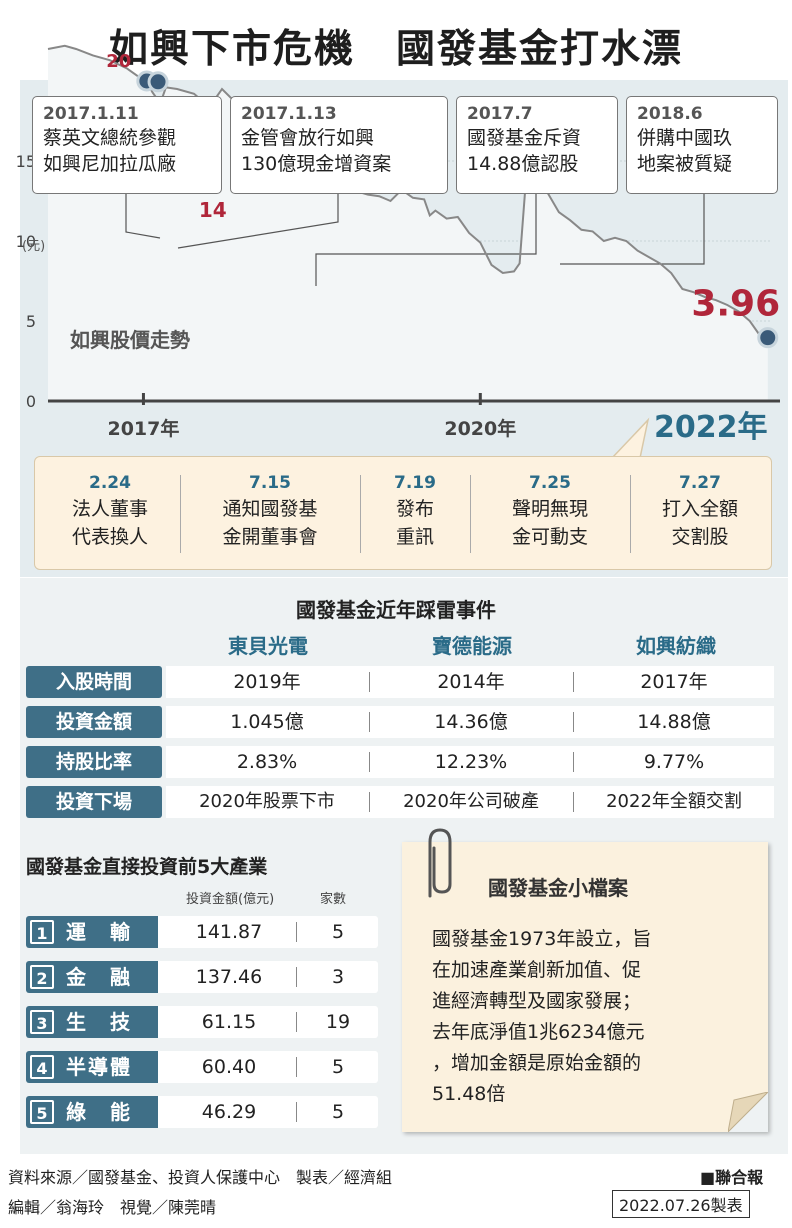  What do you see at coordinates (230, 899) in the screenshot?
I see `col-amount-header: 投資金額(億元)` at bounding box center [230, 899].